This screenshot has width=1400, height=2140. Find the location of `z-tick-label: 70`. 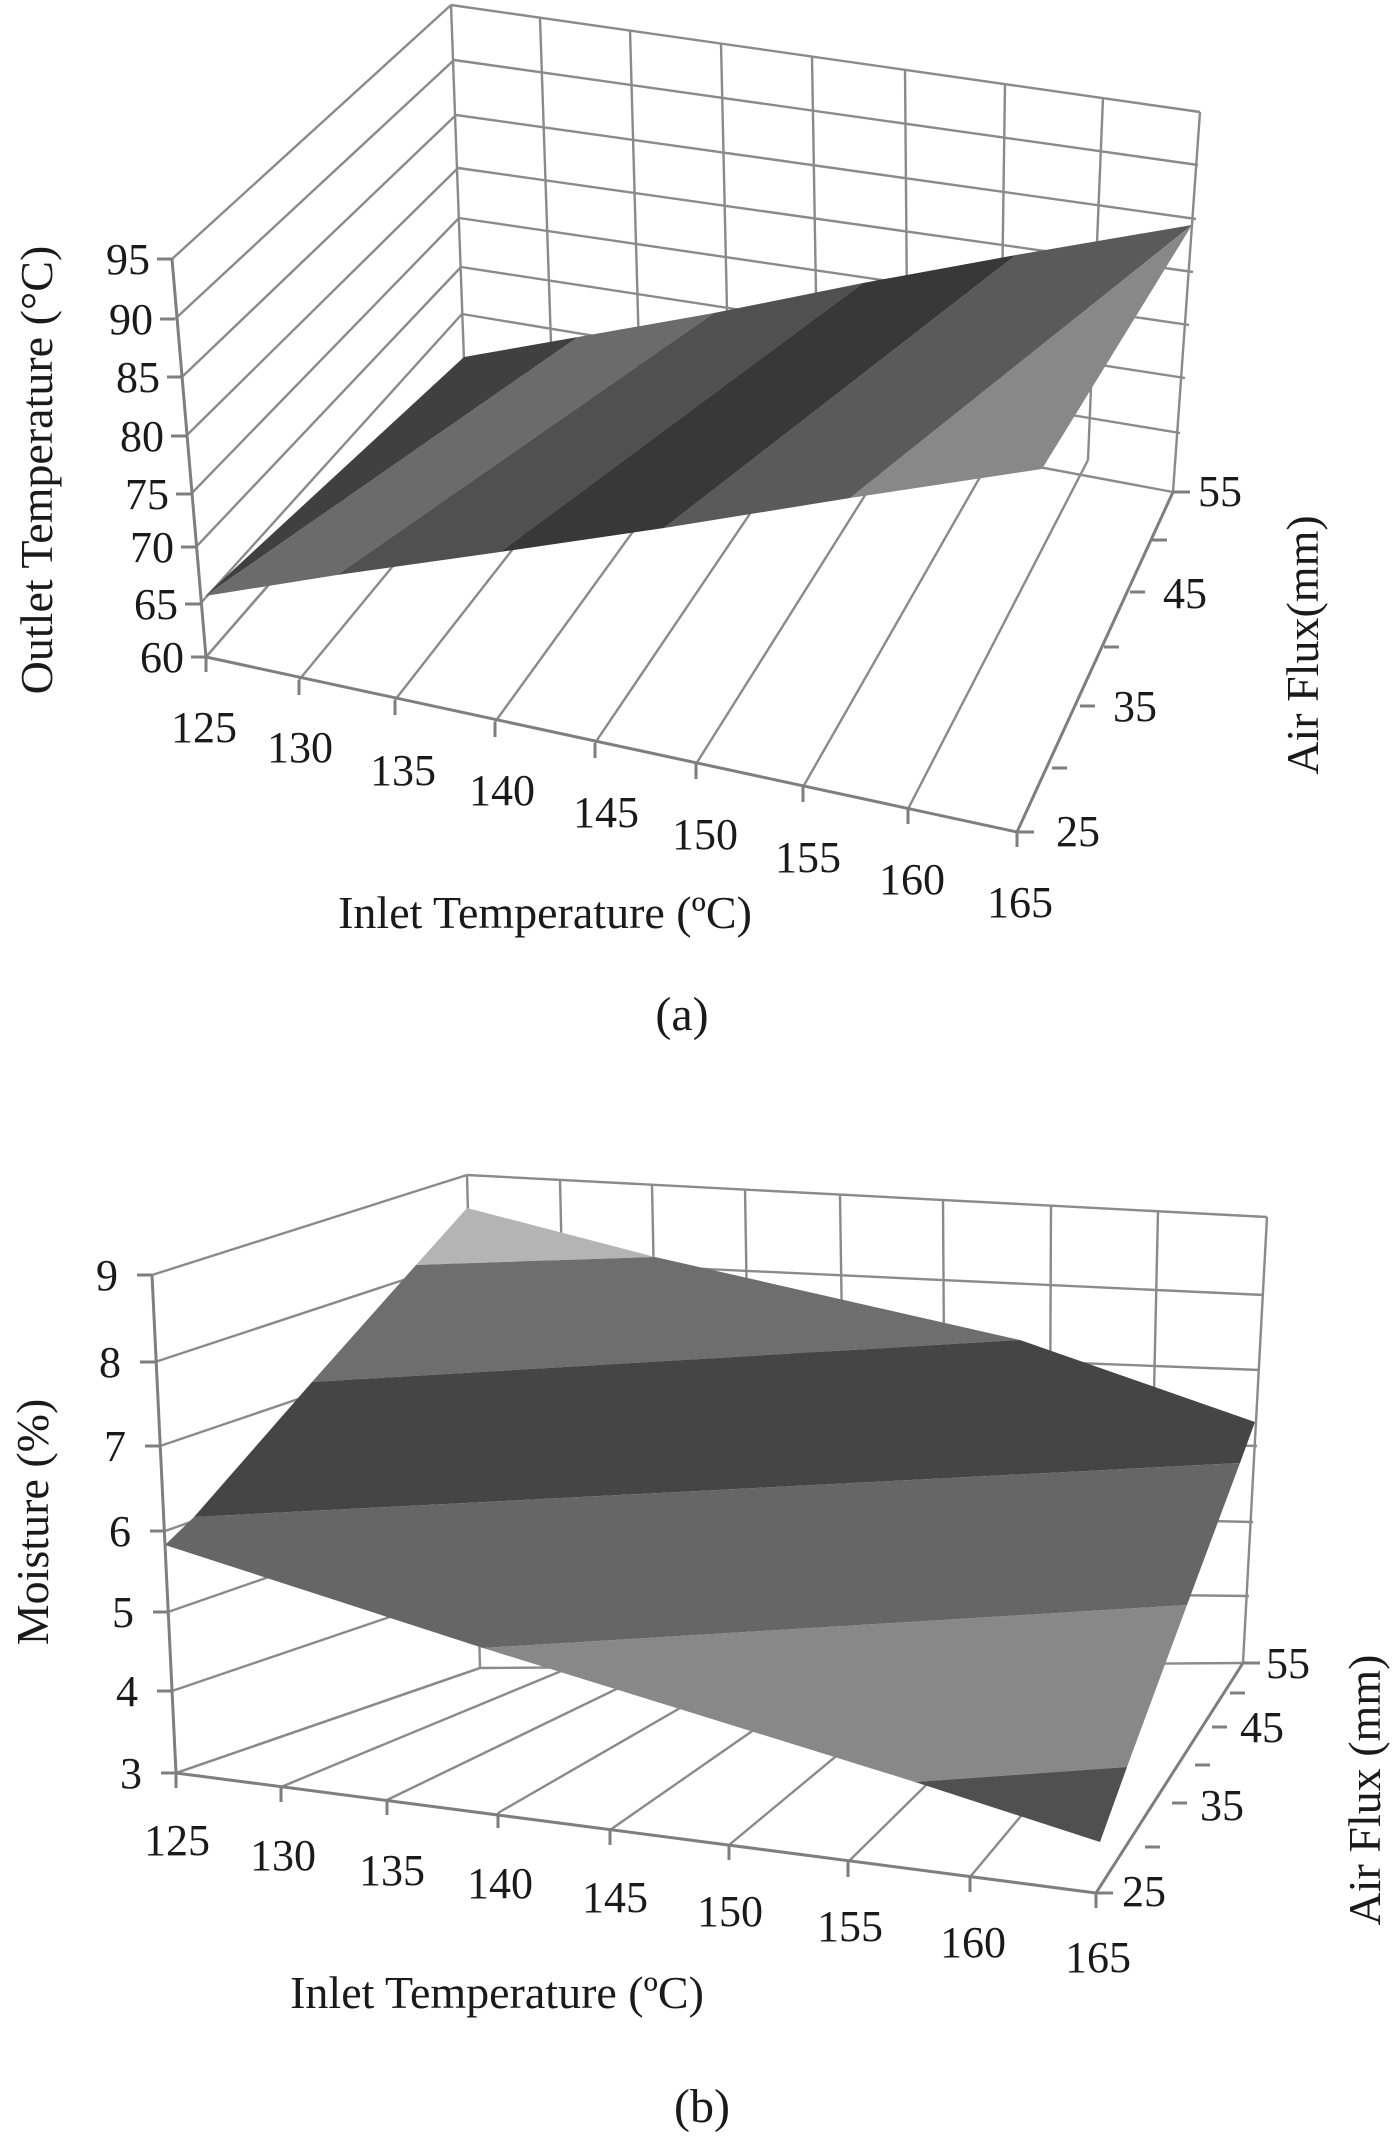

z-tick-label: 70 is located at coordinates (152, 547).